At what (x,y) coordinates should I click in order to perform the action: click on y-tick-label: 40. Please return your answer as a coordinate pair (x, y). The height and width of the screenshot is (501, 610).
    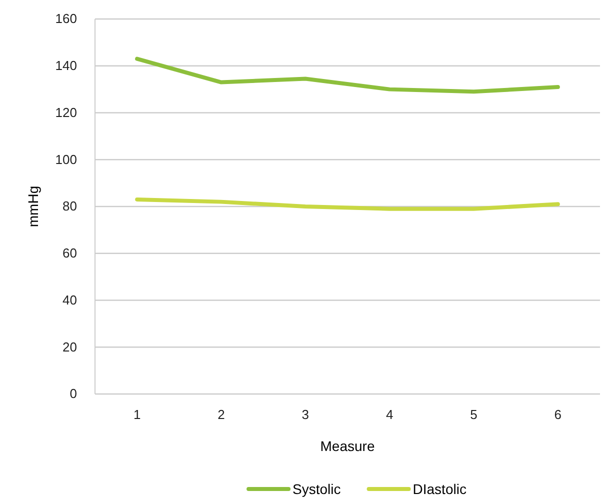
    Looking at the image, I should click on (69, 300).